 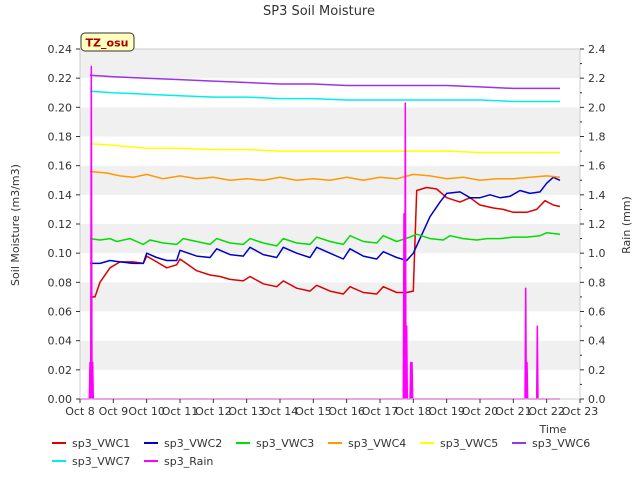 What do you see at coordinates (597, 49) in the screenshot?
I see `y2-tick-label: 2.4` at bounding box center [597, 49].